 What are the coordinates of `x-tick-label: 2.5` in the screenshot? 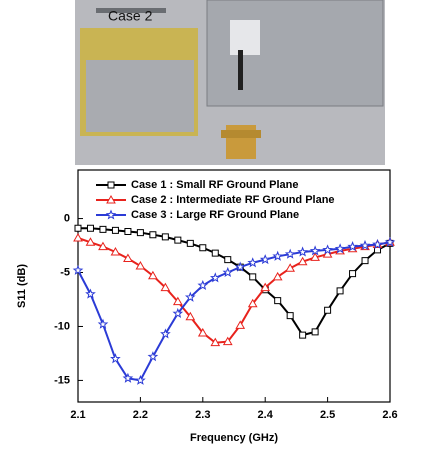 It's located at (327, 415).